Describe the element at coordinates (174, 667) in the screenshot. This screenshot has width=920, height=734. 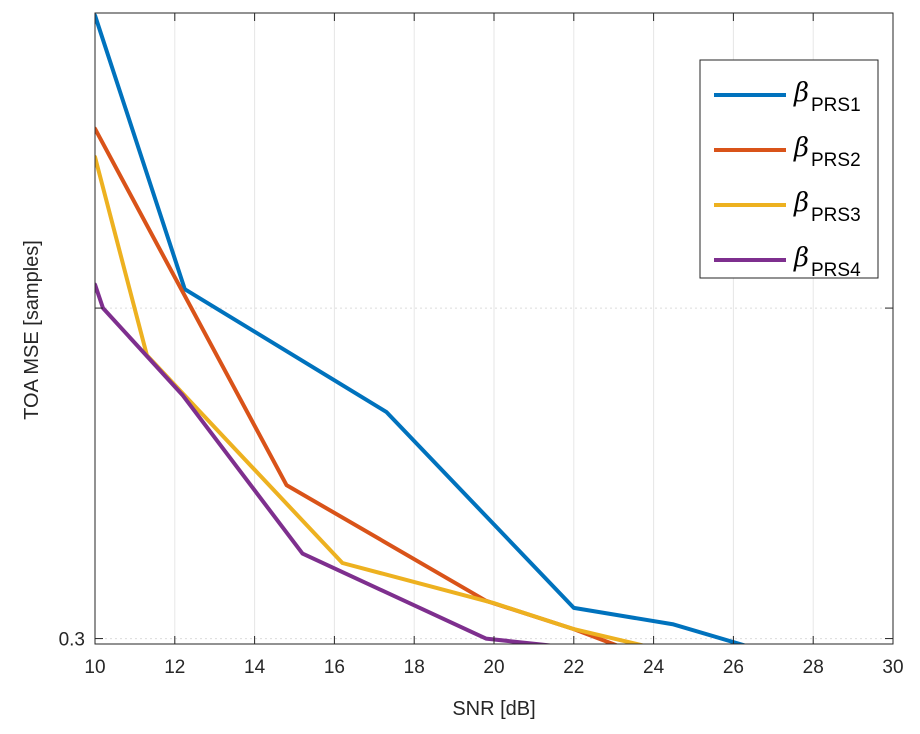
I see `x-tick-label: 12` at that location.